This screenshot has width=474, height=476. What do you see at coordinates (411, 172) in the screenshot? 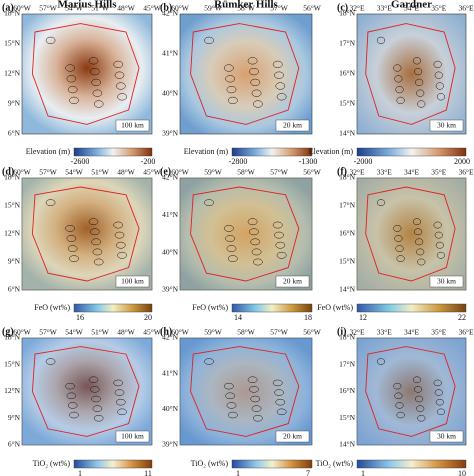
I see `x-tick-label: 34°E` at bounding box center [411, 172].